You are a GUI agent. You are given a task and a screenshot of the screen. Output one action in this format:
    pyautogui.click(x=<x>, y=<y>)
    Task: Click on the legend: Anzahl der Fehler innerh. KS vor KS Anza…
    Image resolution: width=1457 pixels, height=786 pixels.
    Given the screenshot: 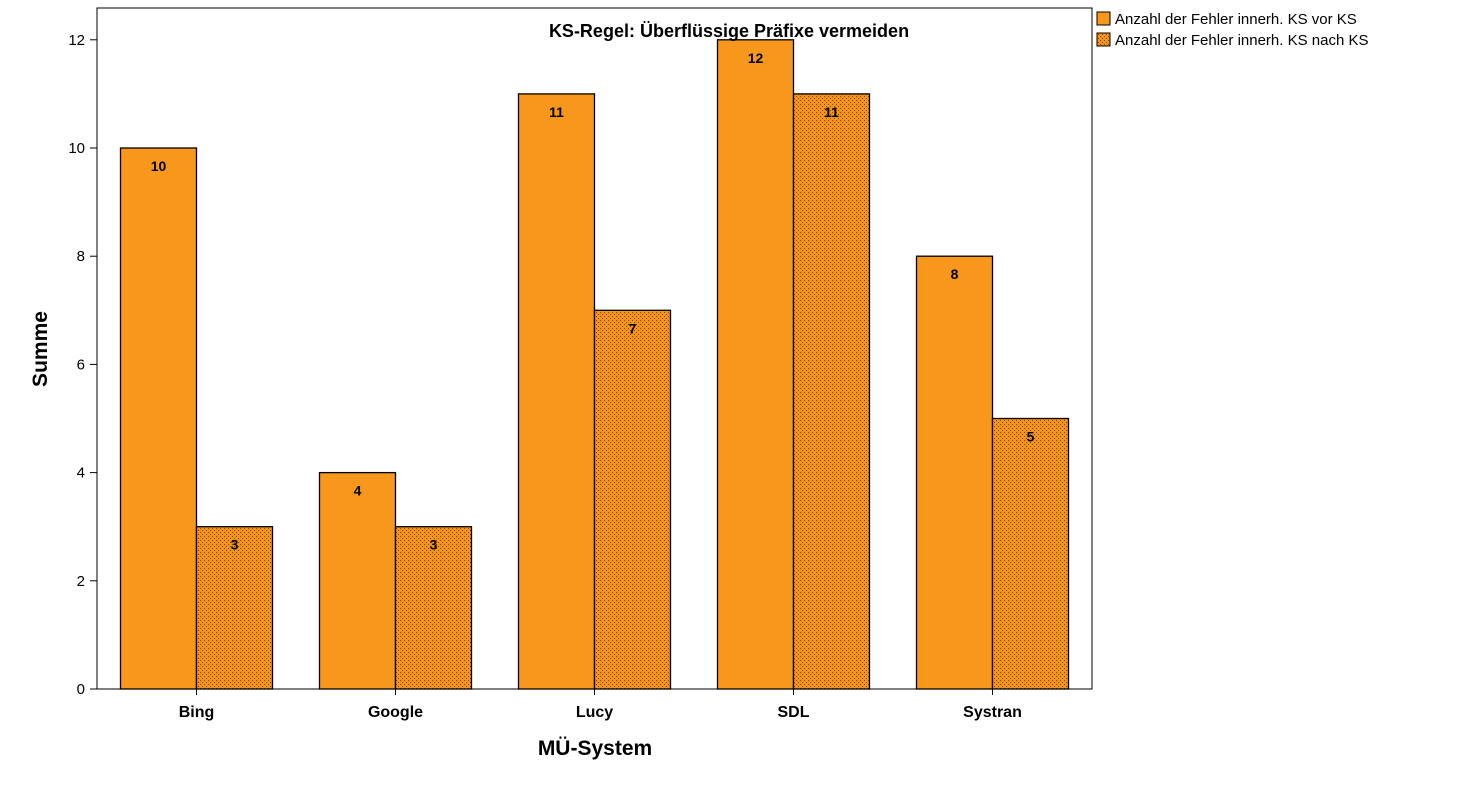 What is the action you would take?
    pyautogui.click(x=1232, y=30)
    